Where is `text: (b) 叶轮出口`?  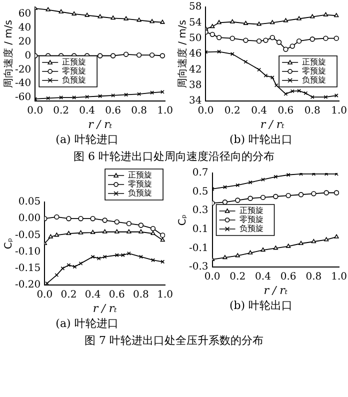 text: (b) 叶轮出口 is located at coordinates (261, 140).